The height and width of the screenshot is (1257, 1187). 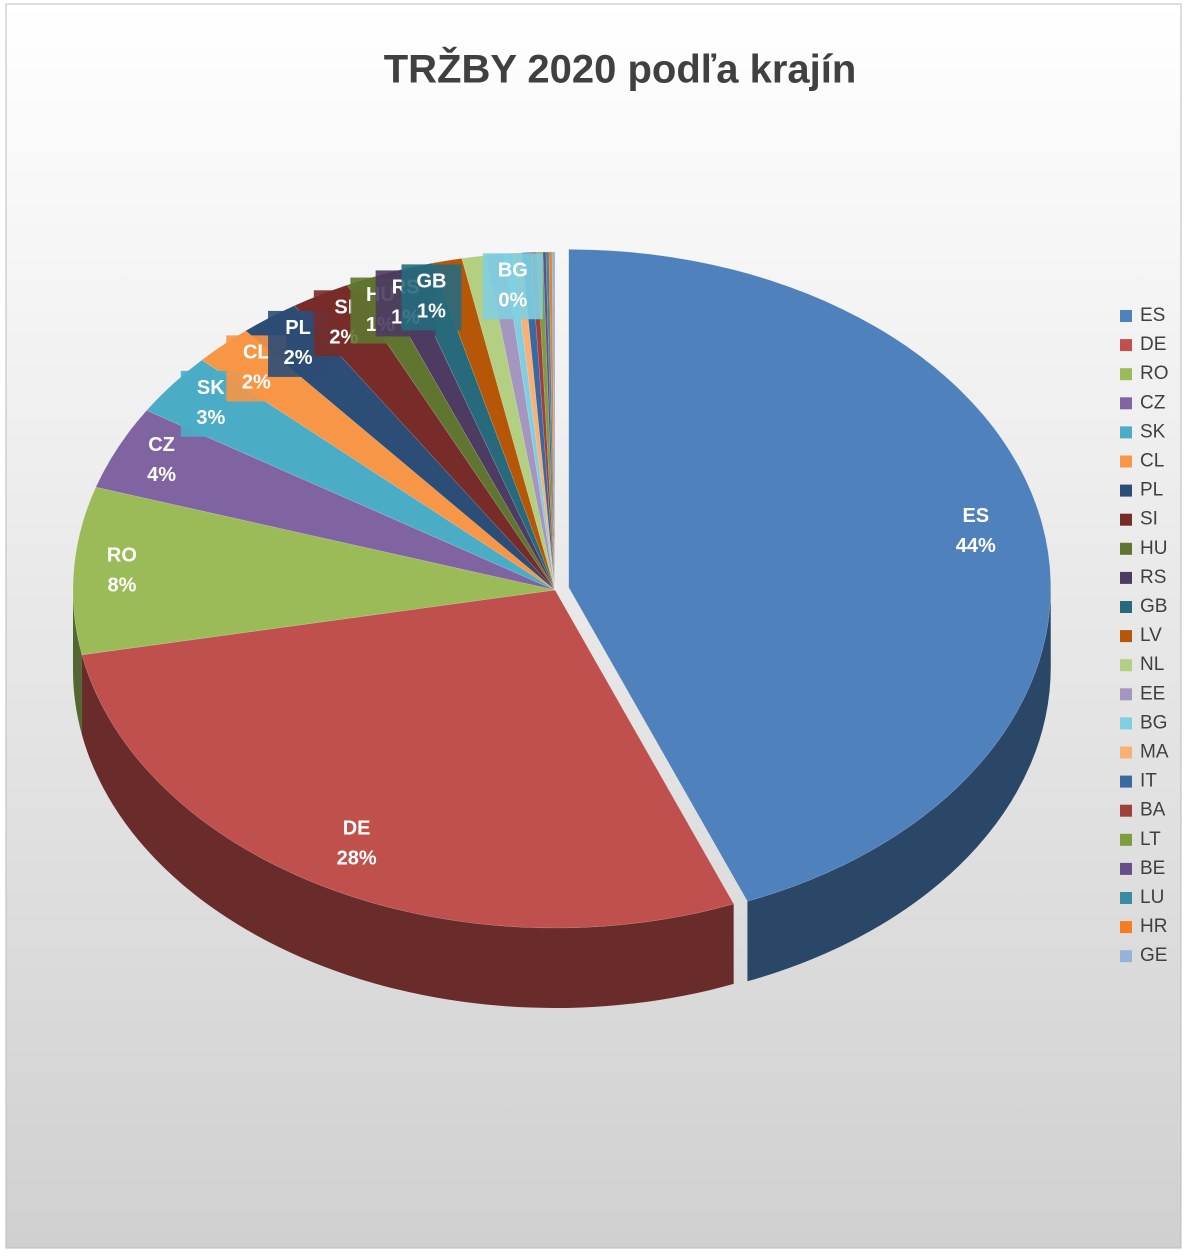 What do you see at coordinates (1153, 431) in the screenshot?
I see `legend-label: SK` at bounding box center [1153, 431].